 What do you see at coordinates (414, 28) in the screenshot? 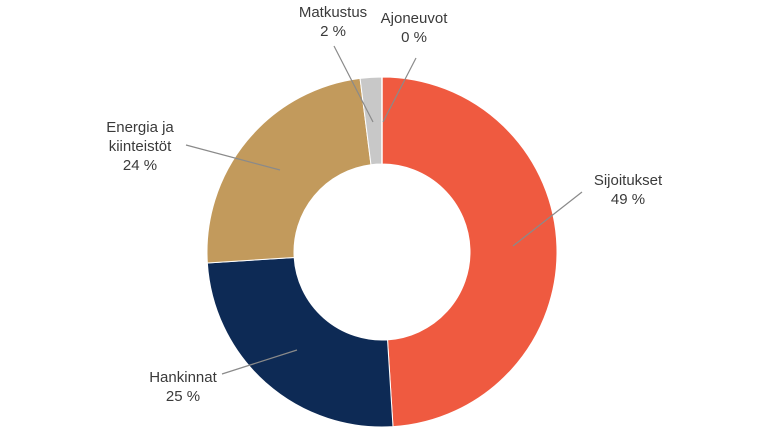
I see `label-ajoneuvot: Ajoneuvot 0 %` at bounding box center [414, 28].